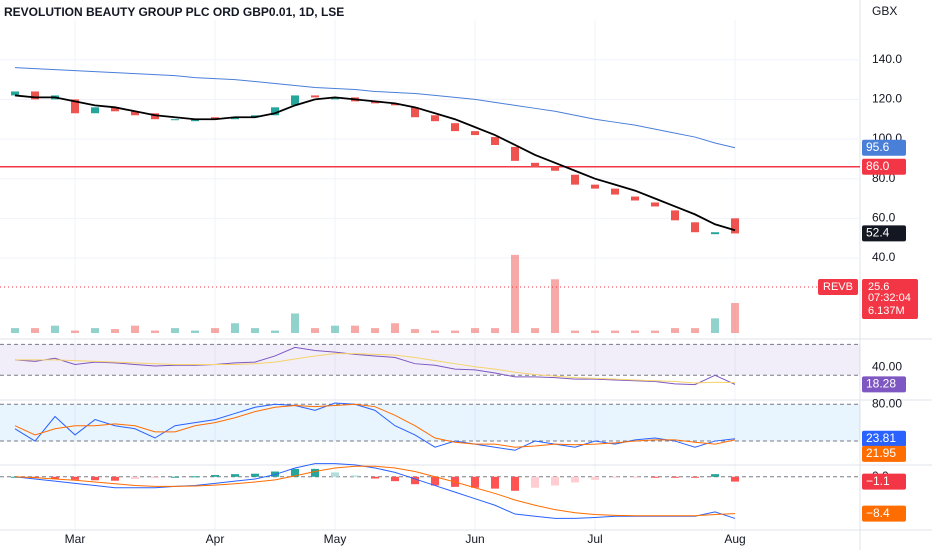  I want to click on x-tick-label: Apr, so click(215, 539).